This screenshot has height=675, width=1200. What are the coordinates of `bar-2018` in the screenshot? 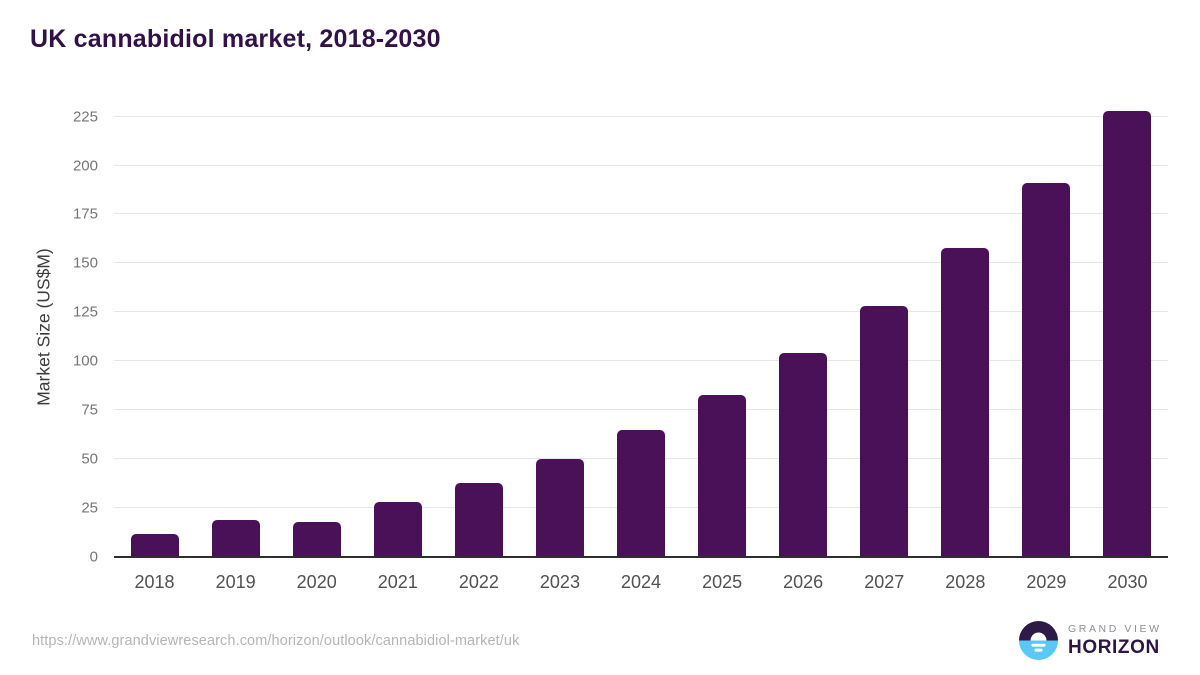 It's located at (154, 545).